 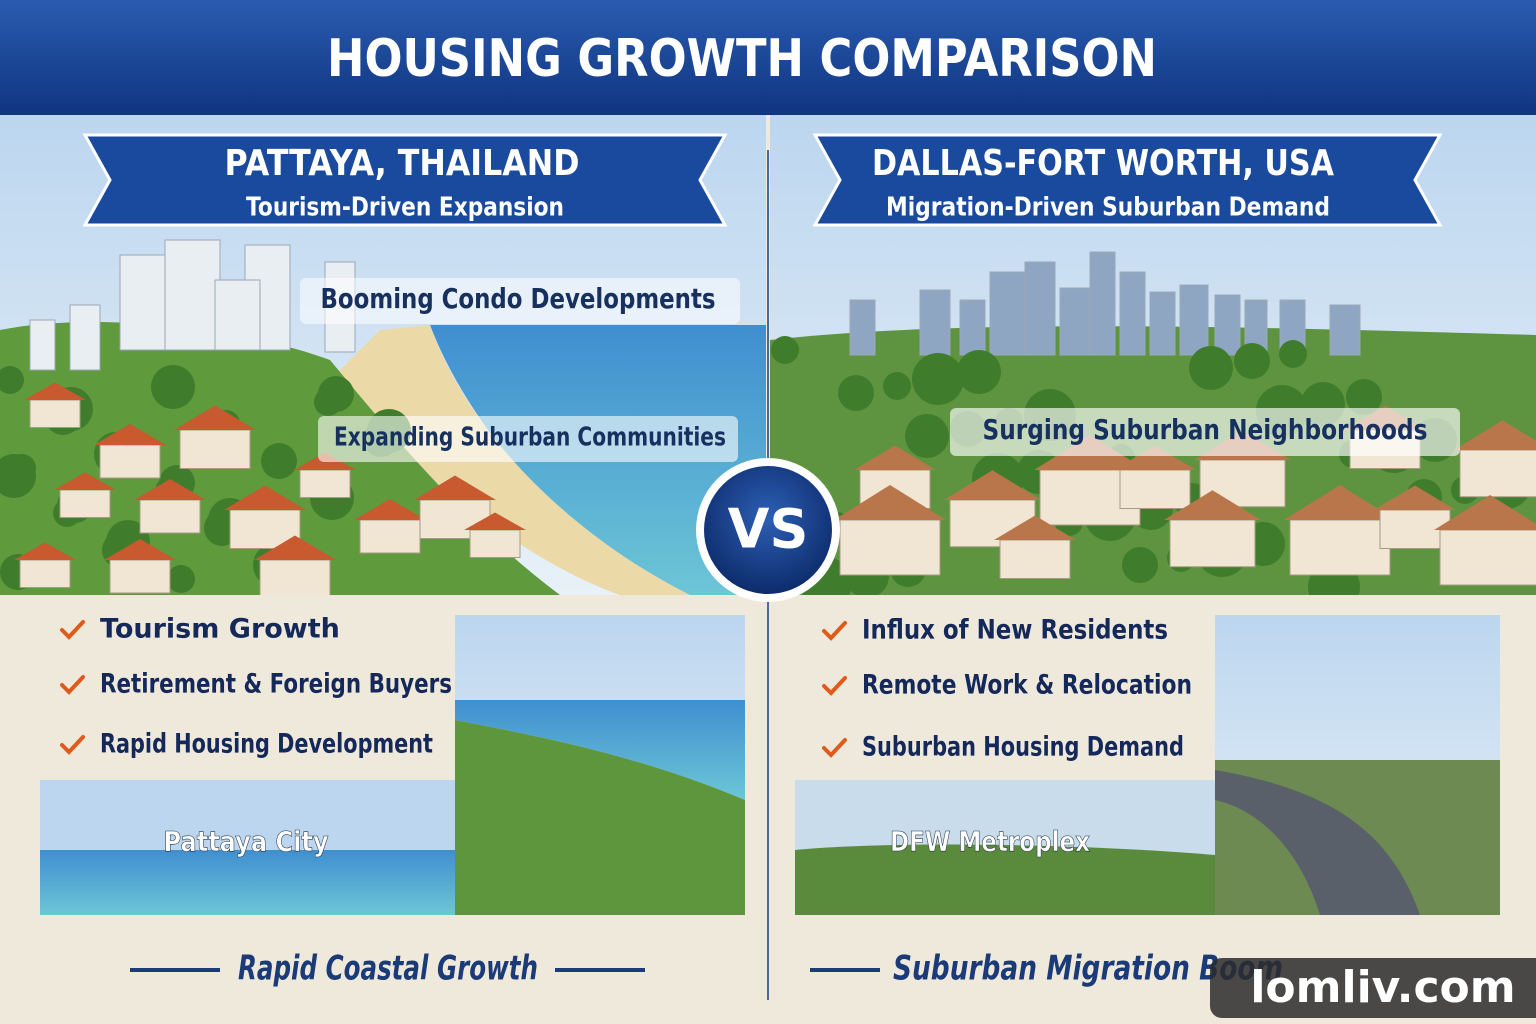 I want to click on left-photo-sea, so click(x=600, y=750).